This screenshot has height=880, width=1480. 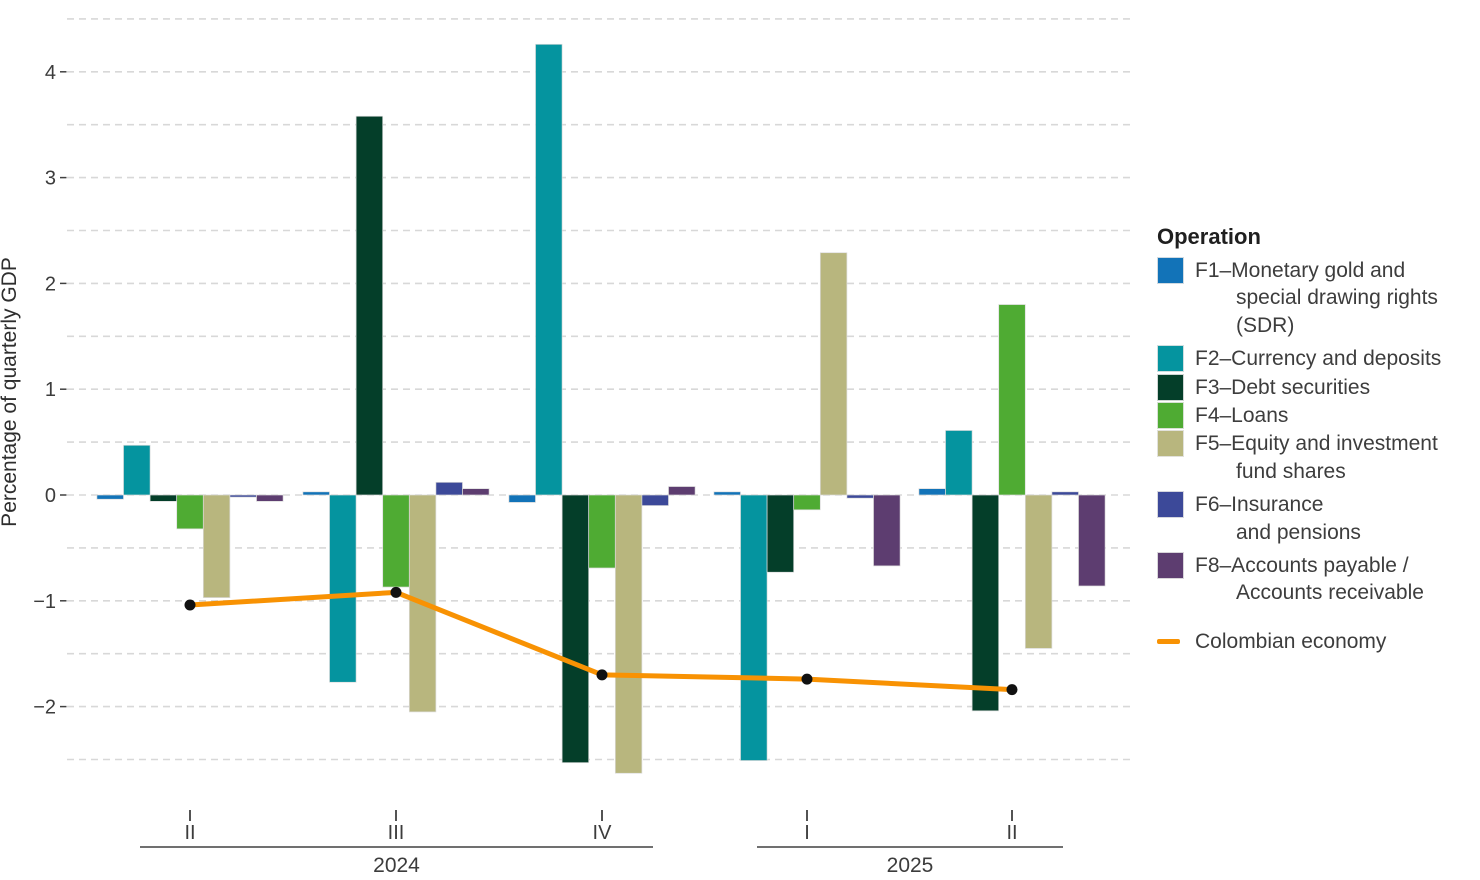 I want to click on year-label: 2024, so click(x=396, y=865).